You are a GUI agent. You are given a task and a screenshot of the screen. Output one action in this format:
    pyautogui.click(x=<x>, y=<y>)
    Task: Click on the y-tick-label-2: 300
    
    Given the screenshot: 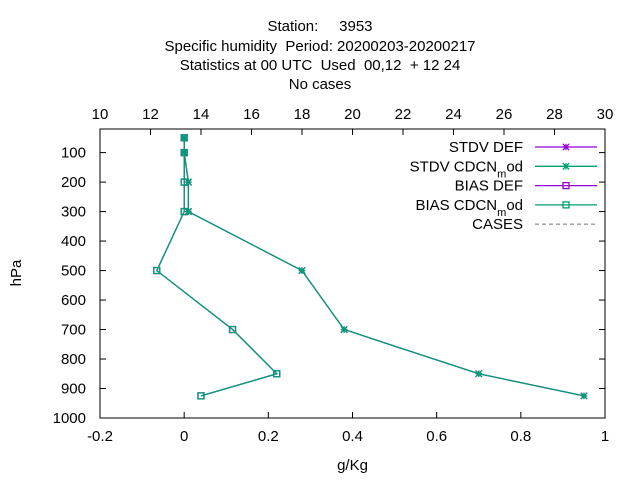 What is the action you would take?
    pyautogui.click(x=73, y=212)
    